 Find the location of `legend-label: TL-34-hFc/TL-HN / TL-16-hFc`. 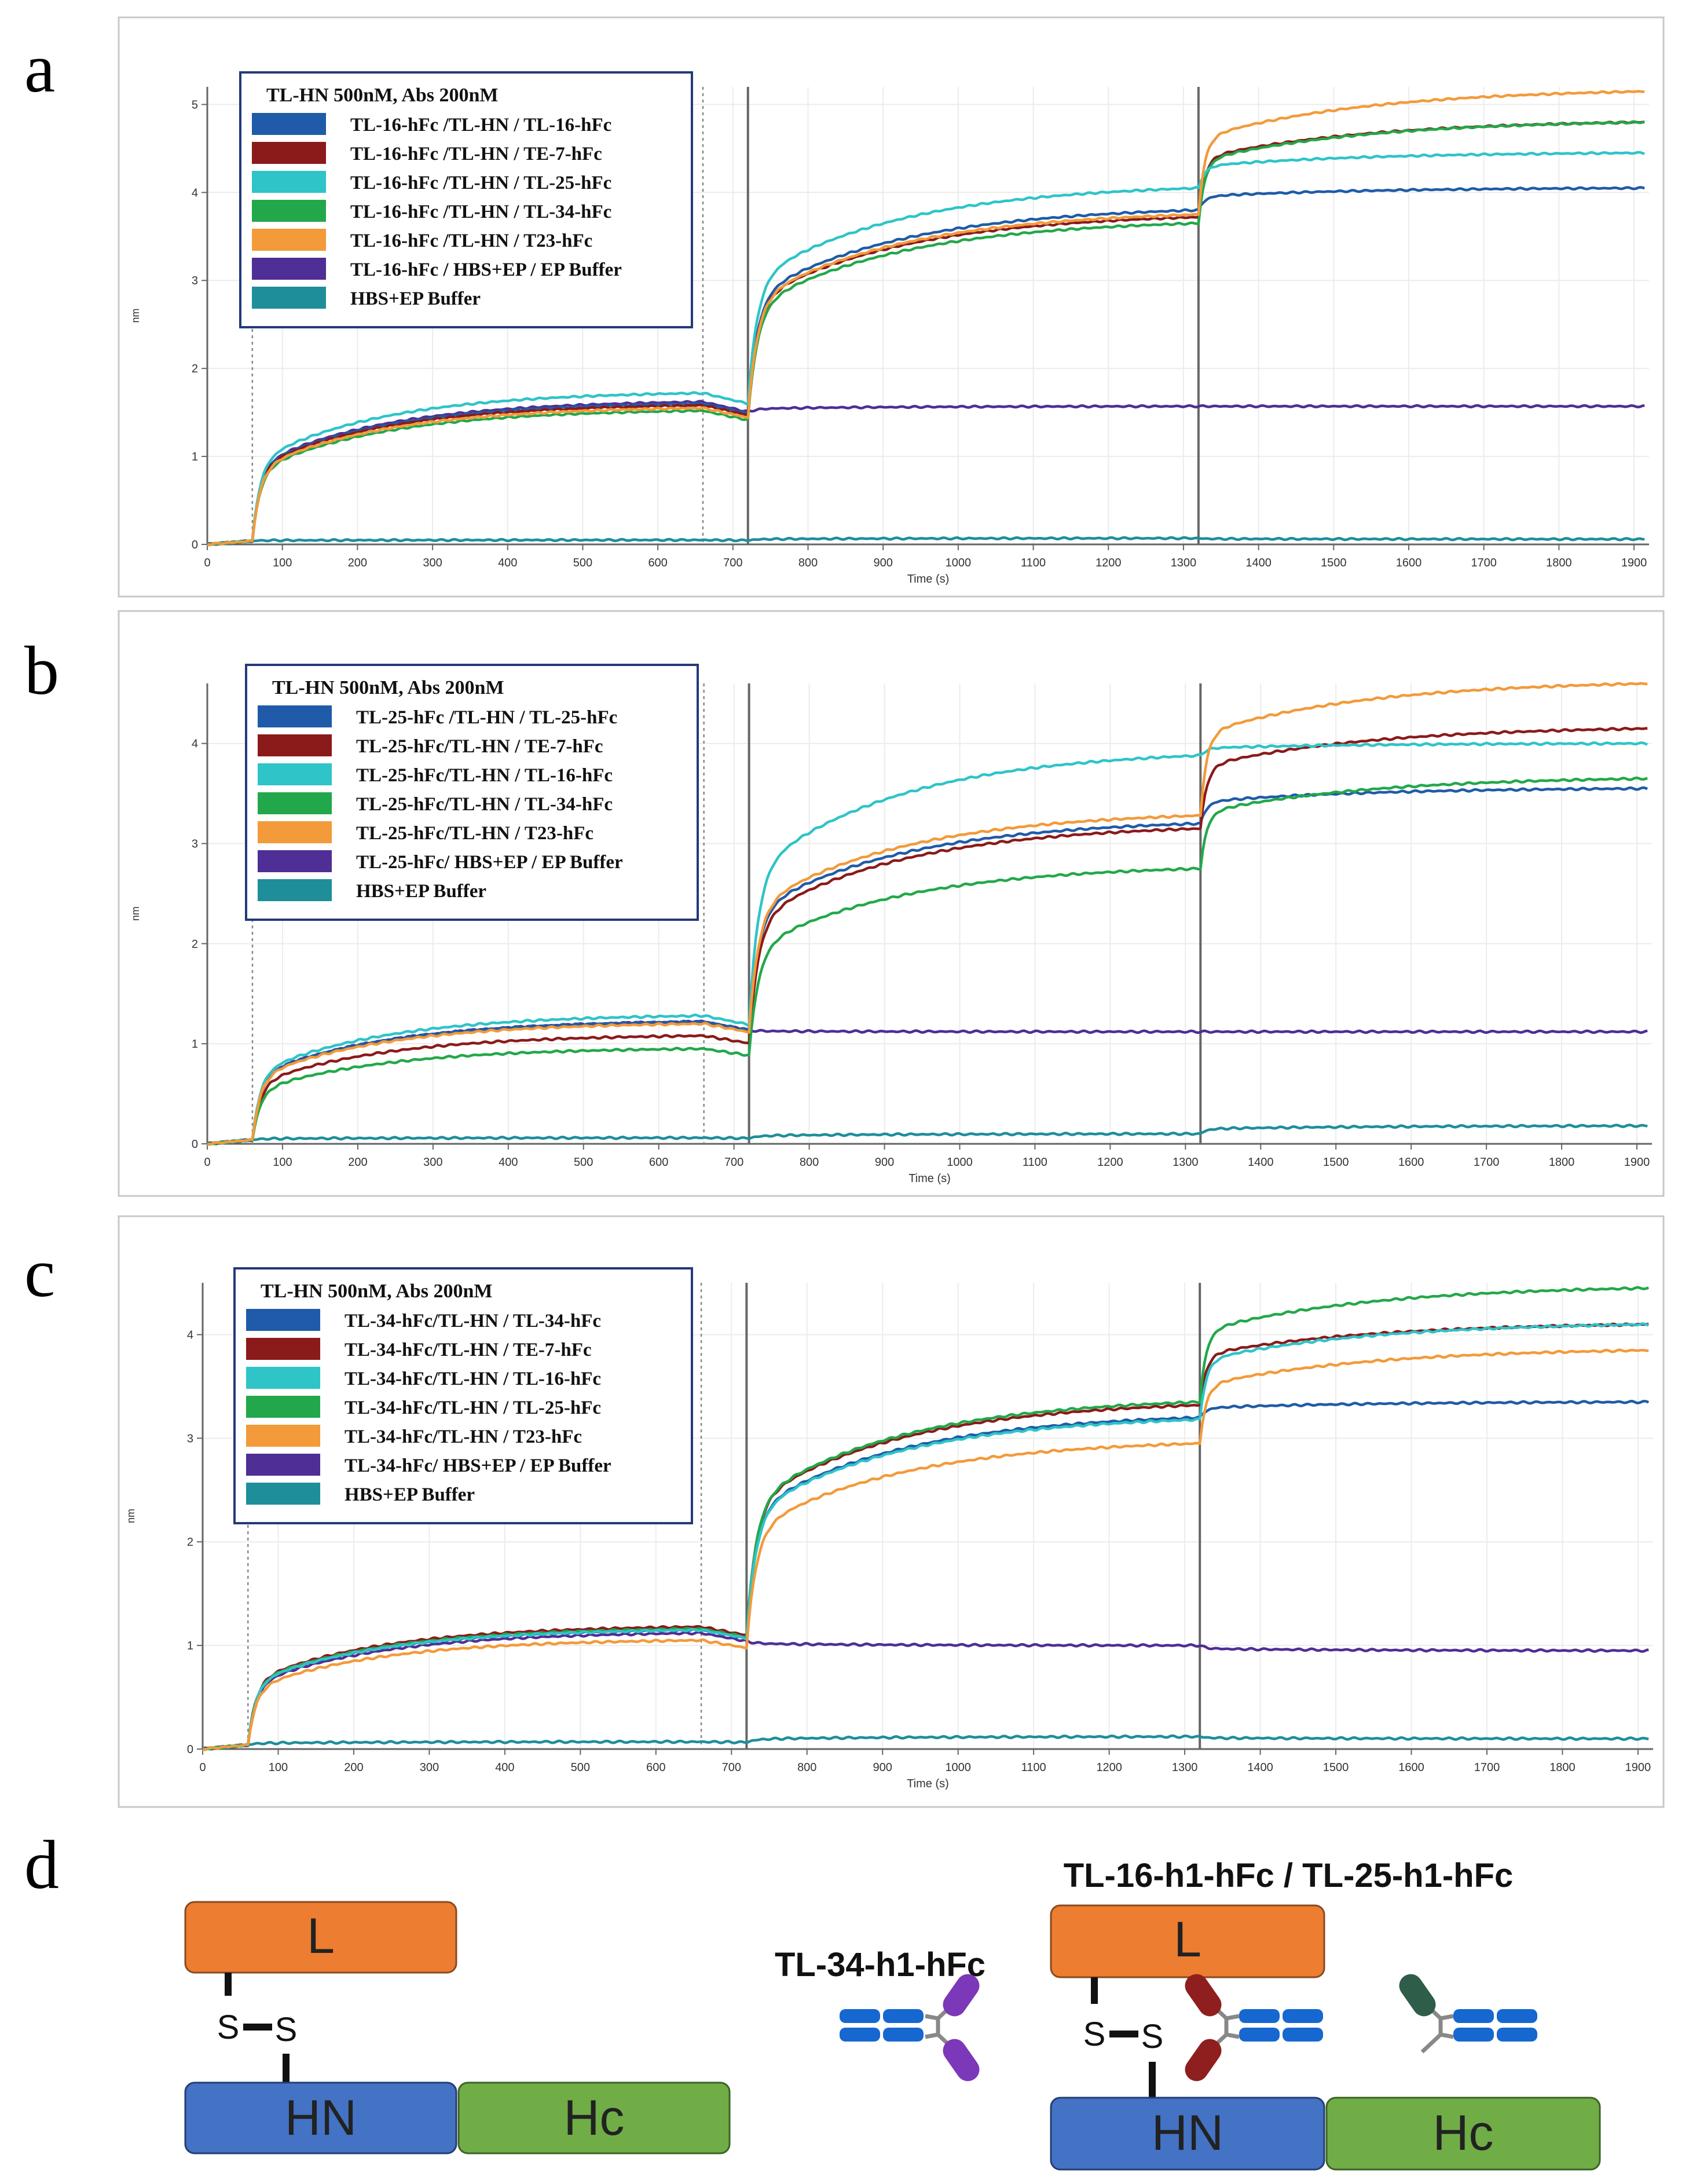

legend-label: TL-34-hFc/TL-HN / TL-16-hFc is located at coordinates (473, 1379).